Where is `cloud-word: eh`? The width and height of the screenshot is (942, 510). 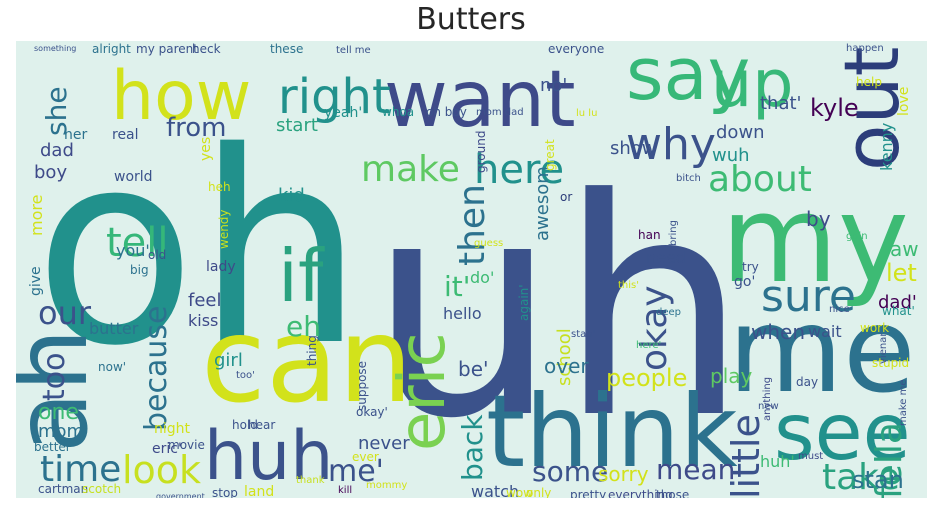
cloud-word: eh is located at coordinates (303, 326).